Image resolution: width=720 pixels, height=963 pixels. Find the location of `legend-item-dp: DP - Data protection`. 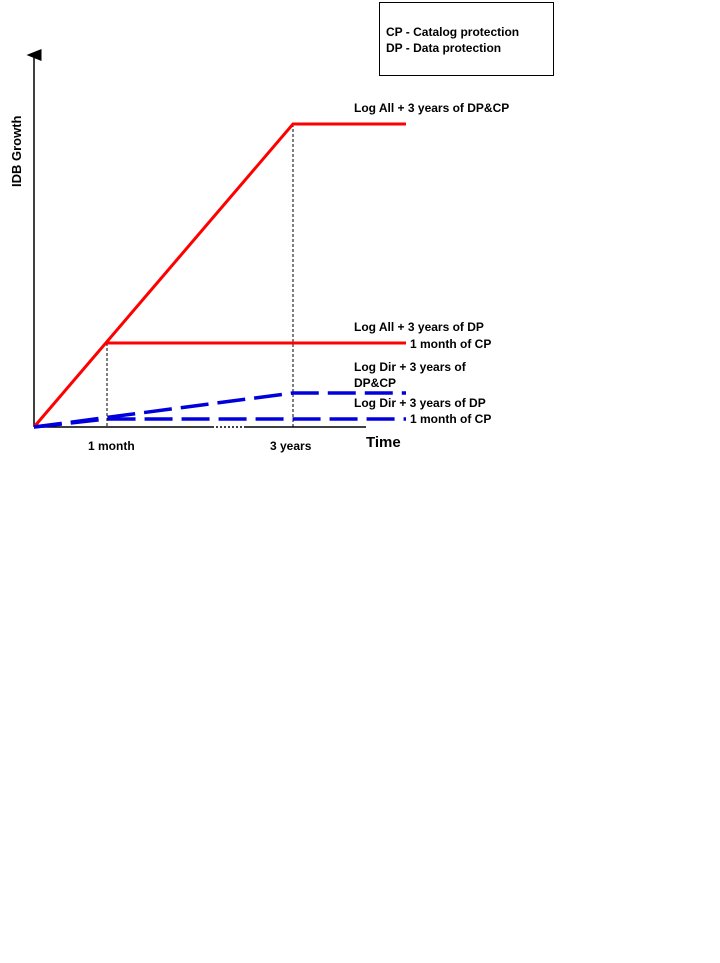

legend-item-dp: DP - Data protection is located at coordinates (444, 48).